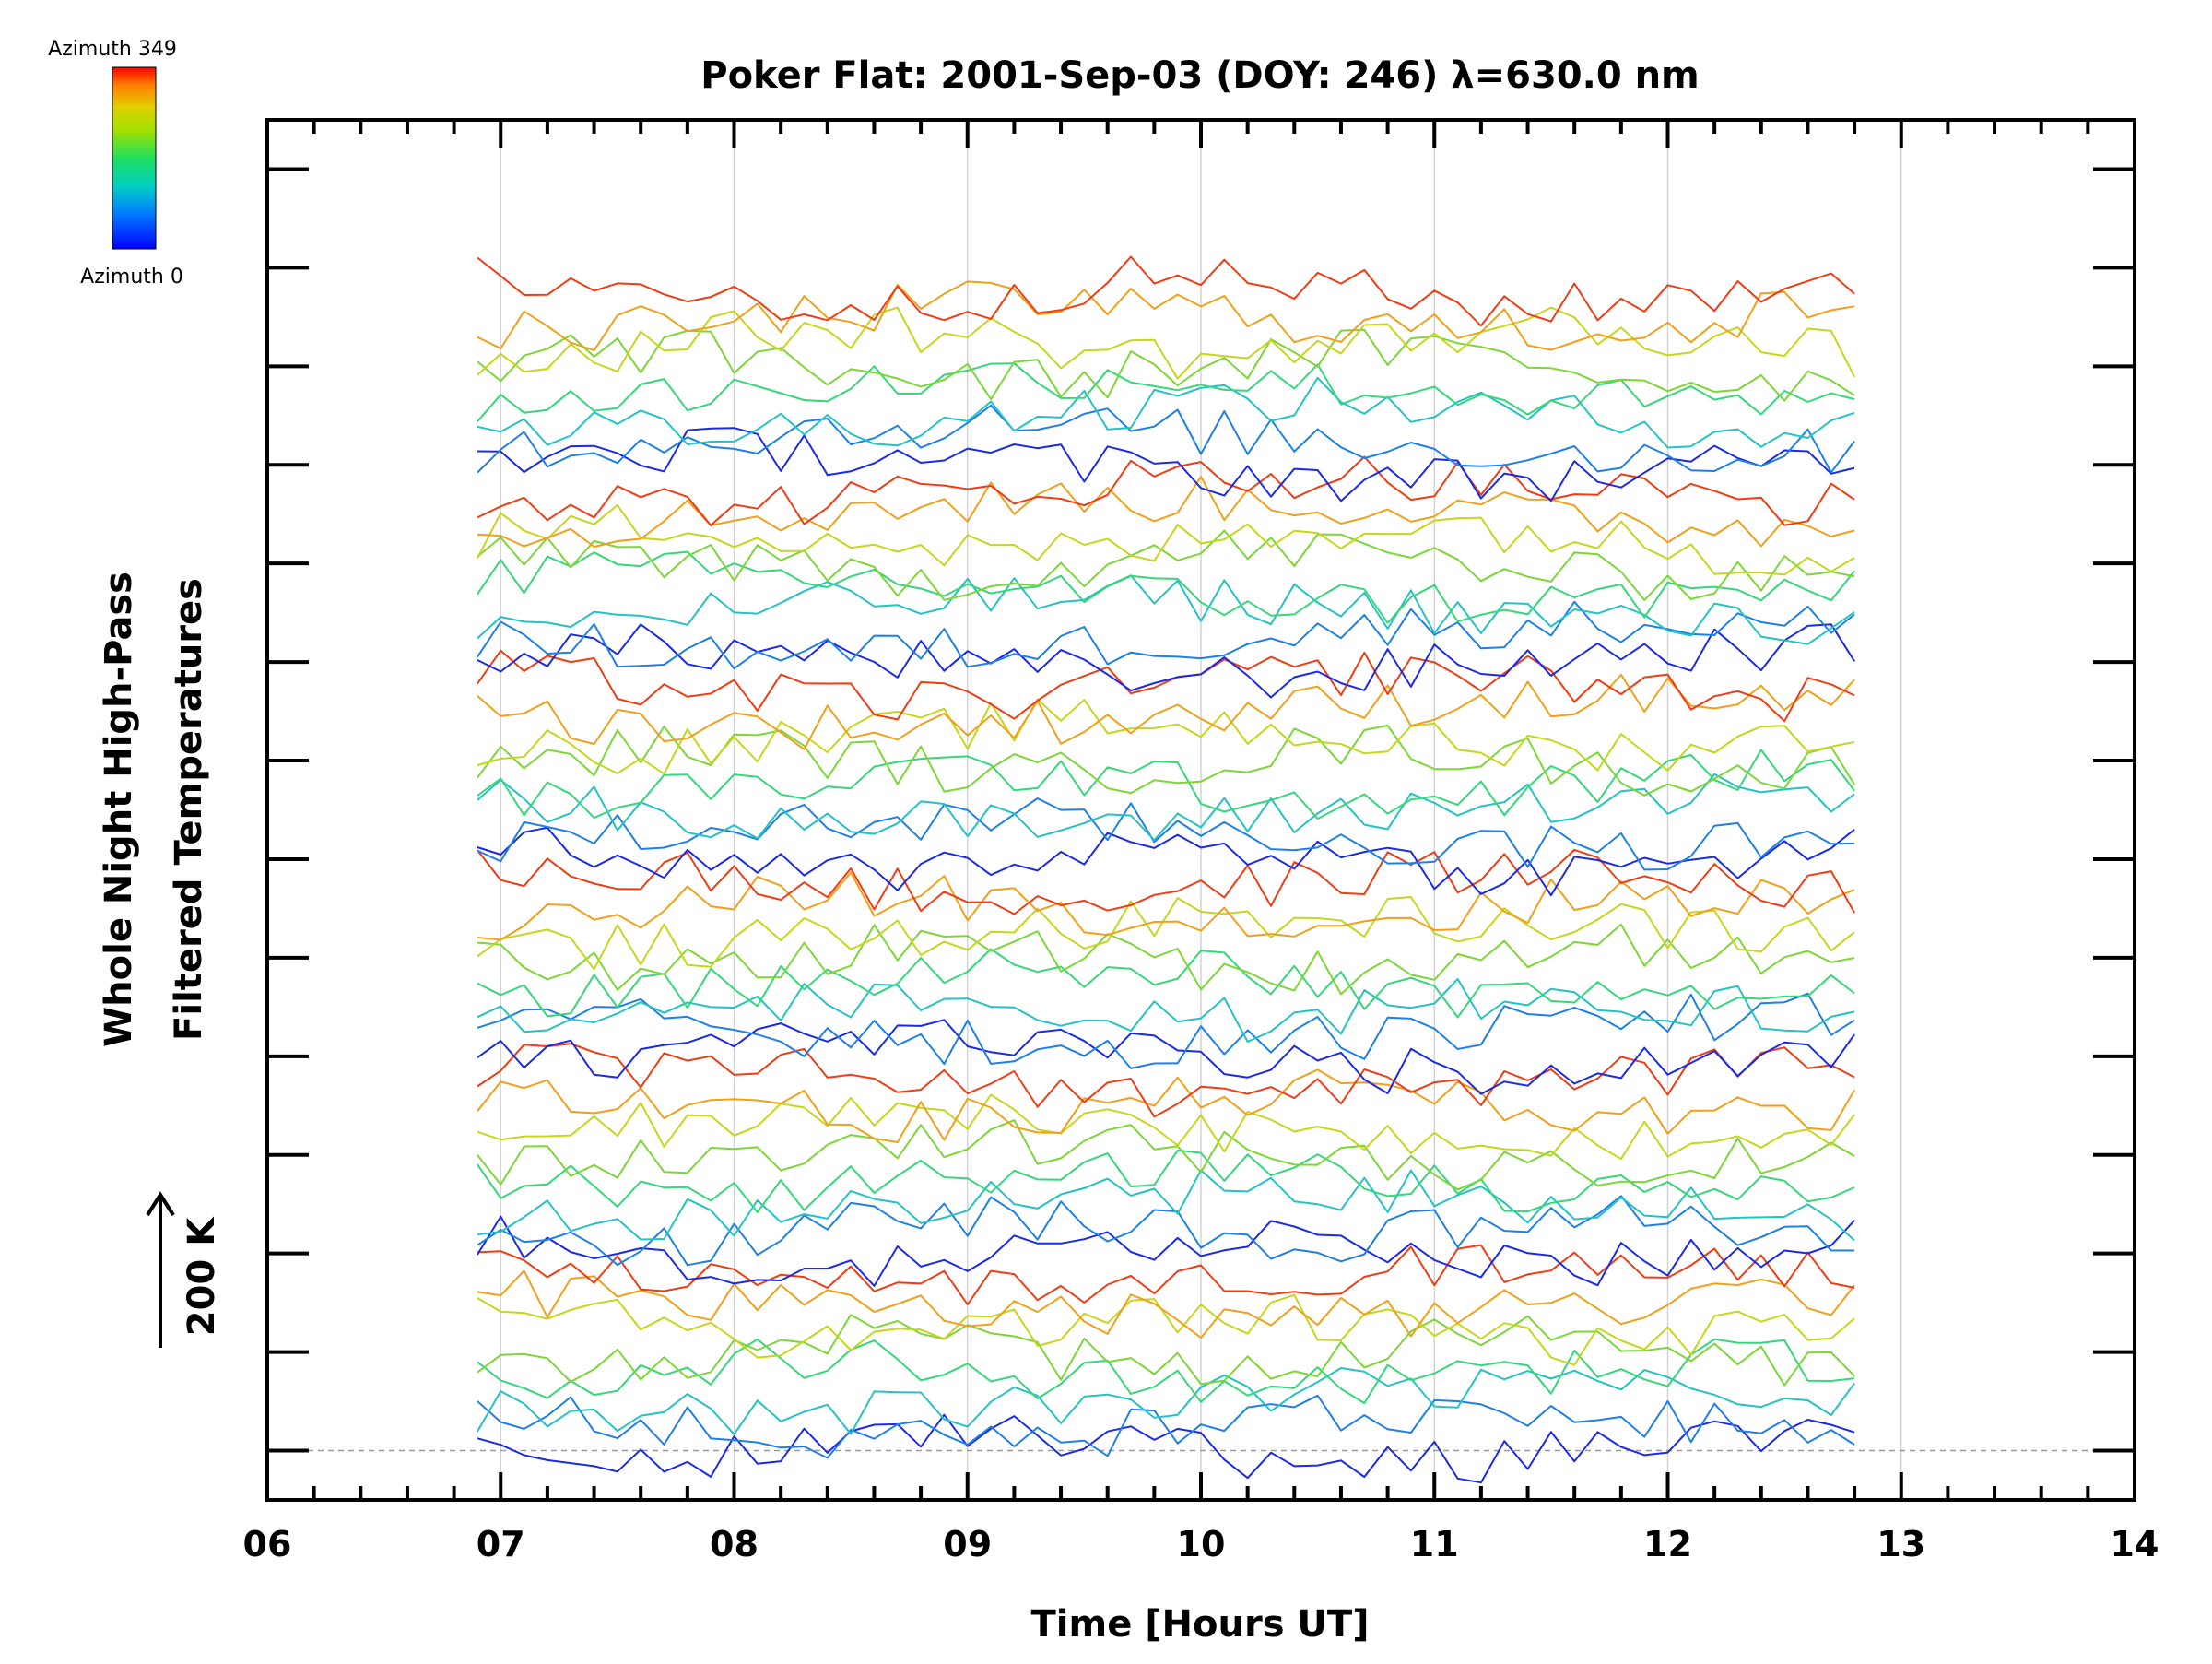  What do you see at coordinates (1200, 1624) in the screenshot?
I see `x-axis-label: Time [Hours UT]` at bounding box center [1200, 1624].